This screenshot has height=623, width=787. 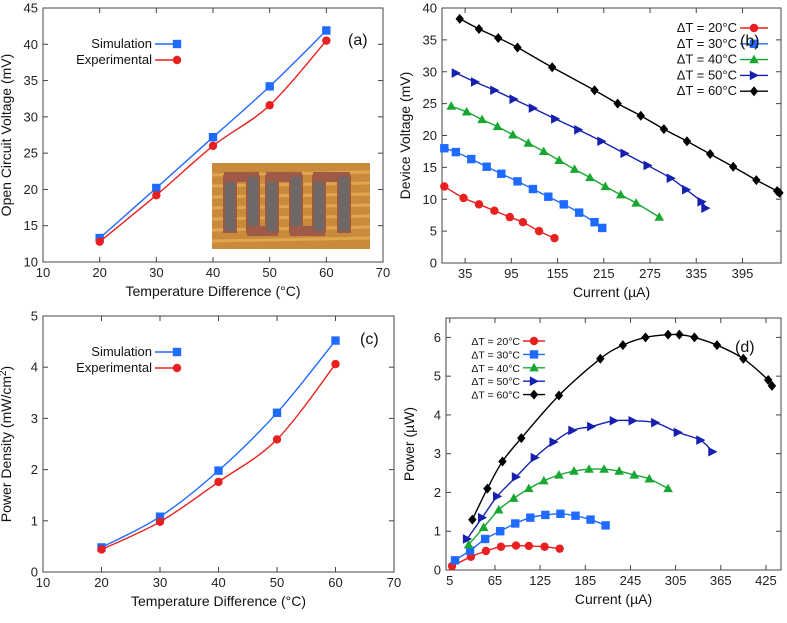 I want to click on x-tick-label: 185, so click(x=585, y=580).